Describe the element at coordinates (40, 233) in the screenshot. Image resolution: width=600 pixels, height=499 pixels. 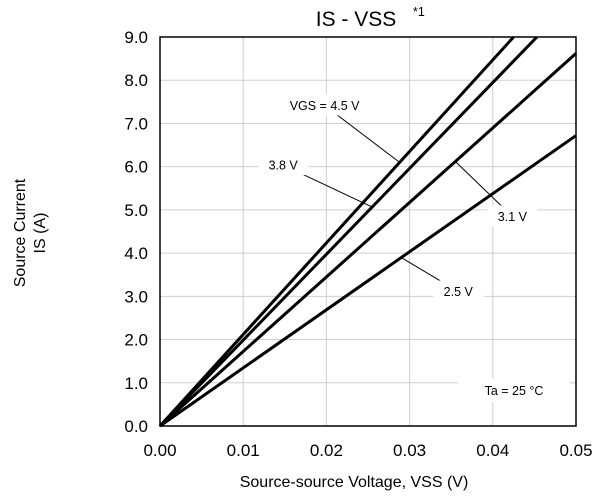
I see `y-axis-label-line2: IS (A)` at that location.